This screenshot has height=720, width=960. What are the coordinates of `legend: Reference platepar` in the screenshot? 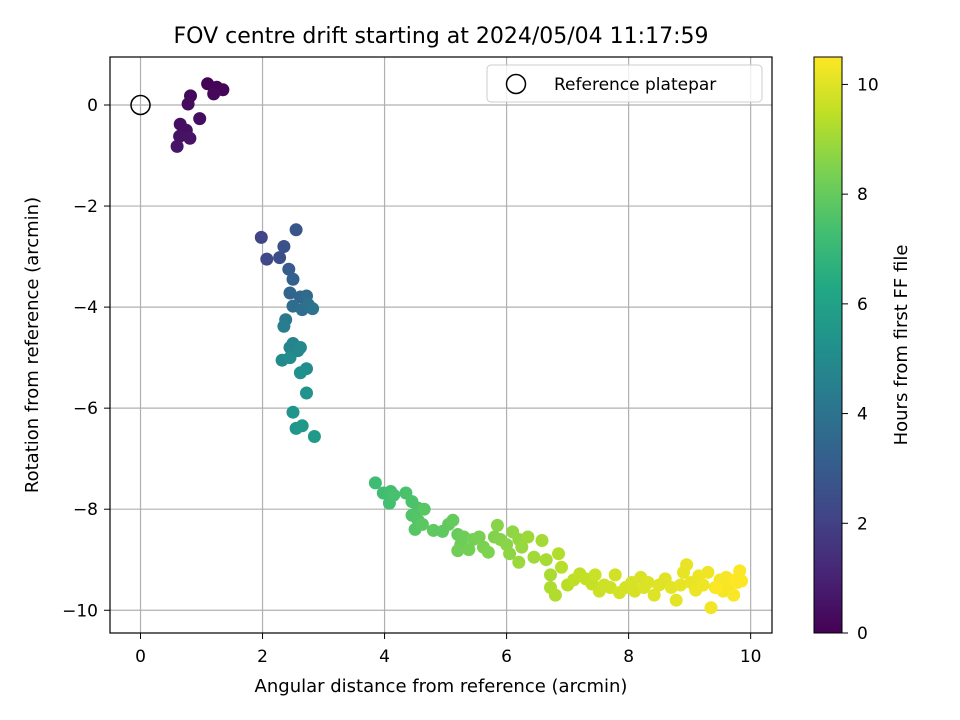 It's located at (624, 83).